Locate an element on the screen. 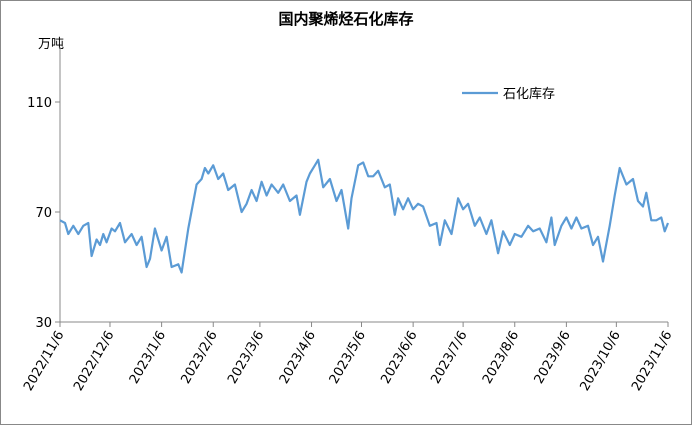 This screenshot has width=693, height=426. y-tick-label: 70 is located at coordinates (43, 213).